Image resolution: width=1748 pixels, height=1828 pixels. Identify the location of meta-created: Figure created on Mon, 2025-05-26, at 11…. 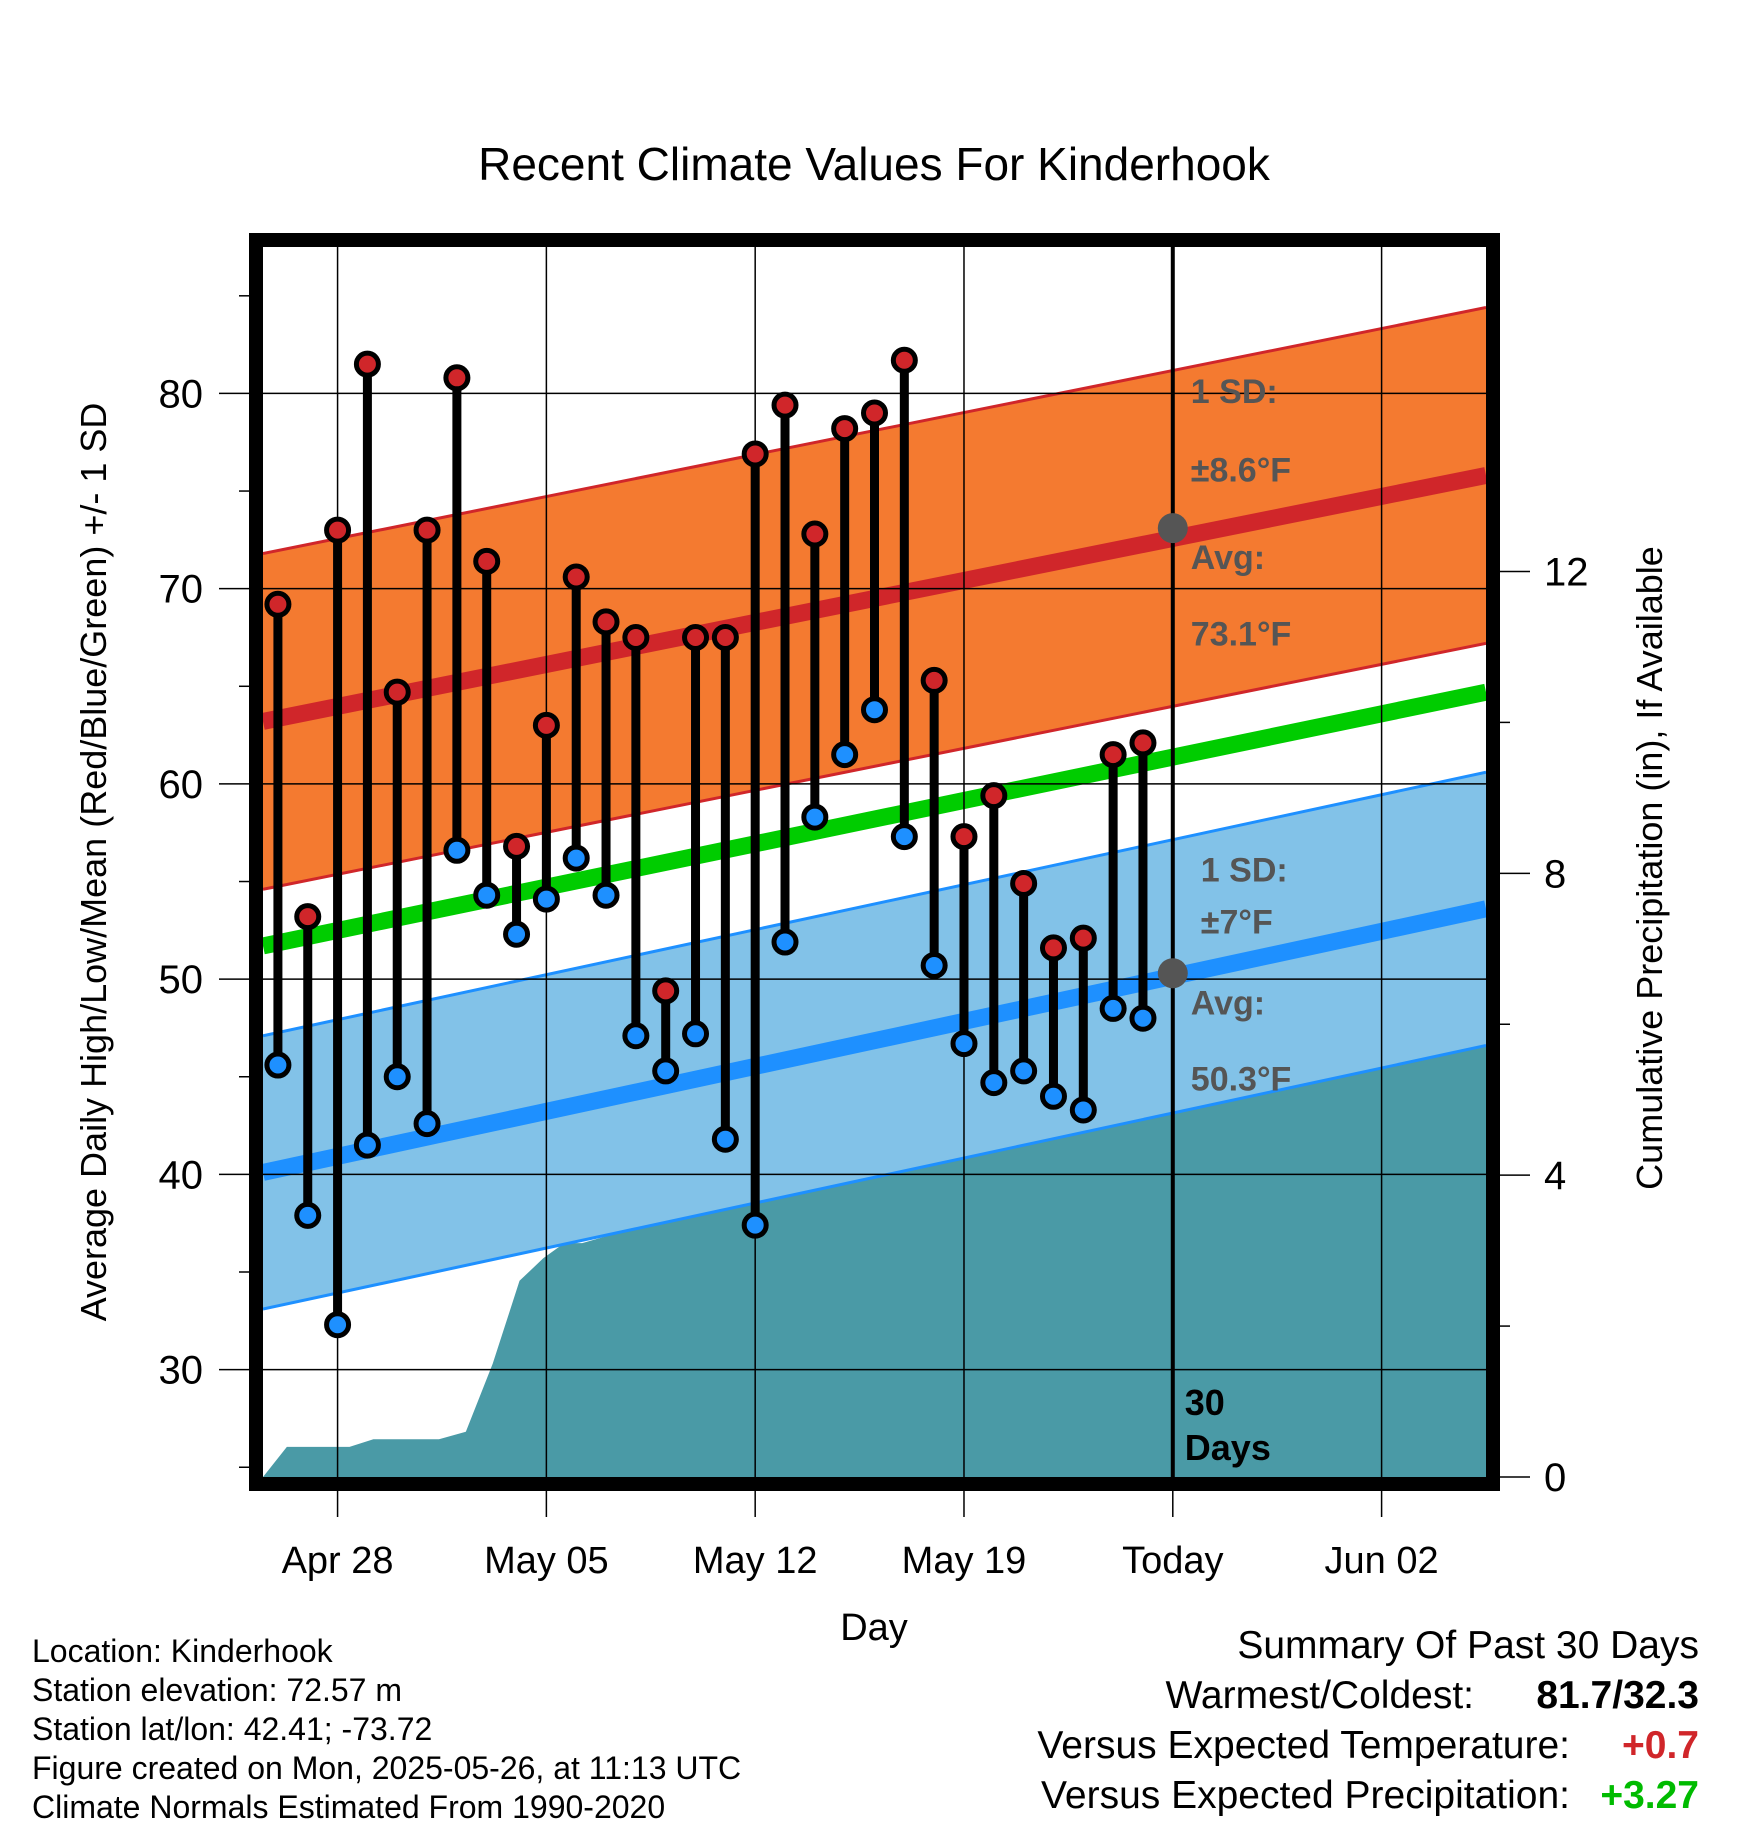
(387, 1768).